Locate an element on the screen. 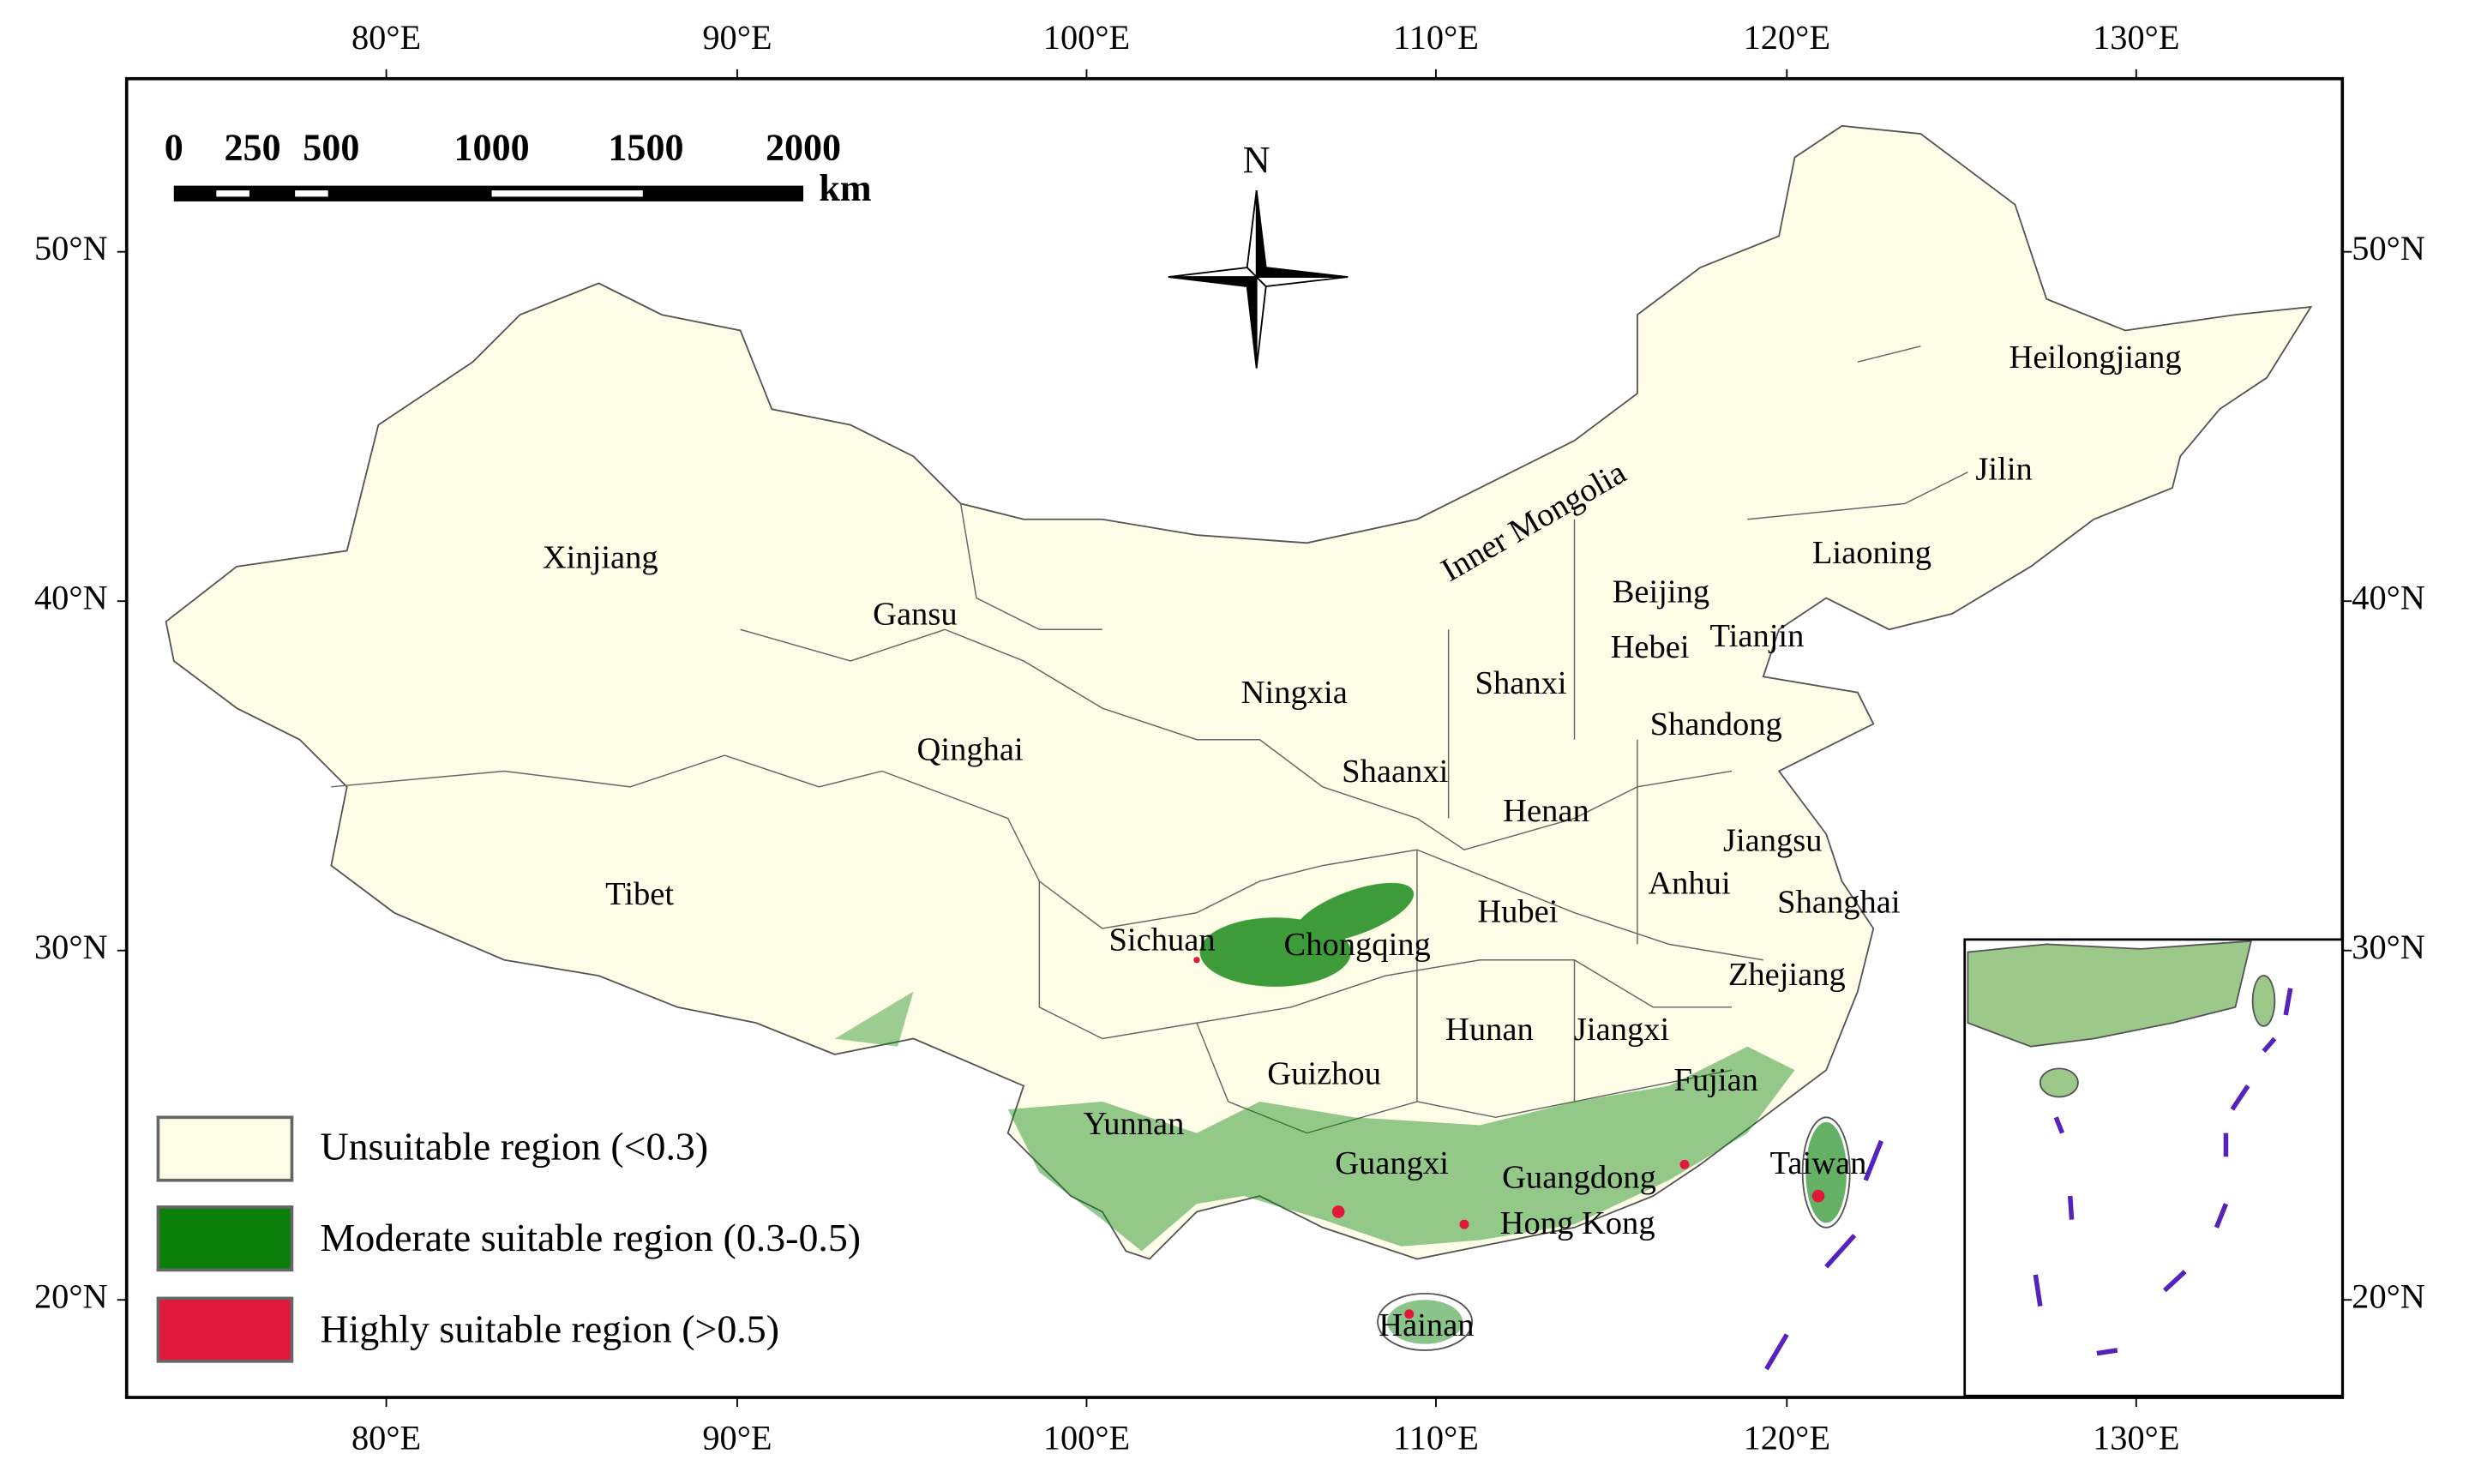 The width and height of the screenshot is (2469, 1484). province-label: Xinjiang is located at coordinates (600, 557).